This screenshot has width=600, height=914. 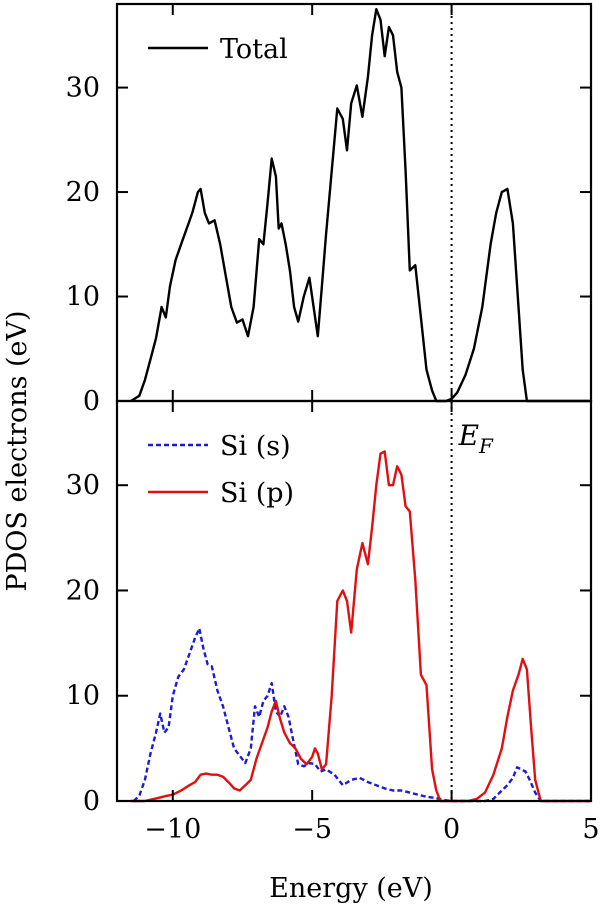 What do you see at coordinates (257, 493) in the screenshot?
I see `legend-label: Si (p)` at bounding box center [257, 493].